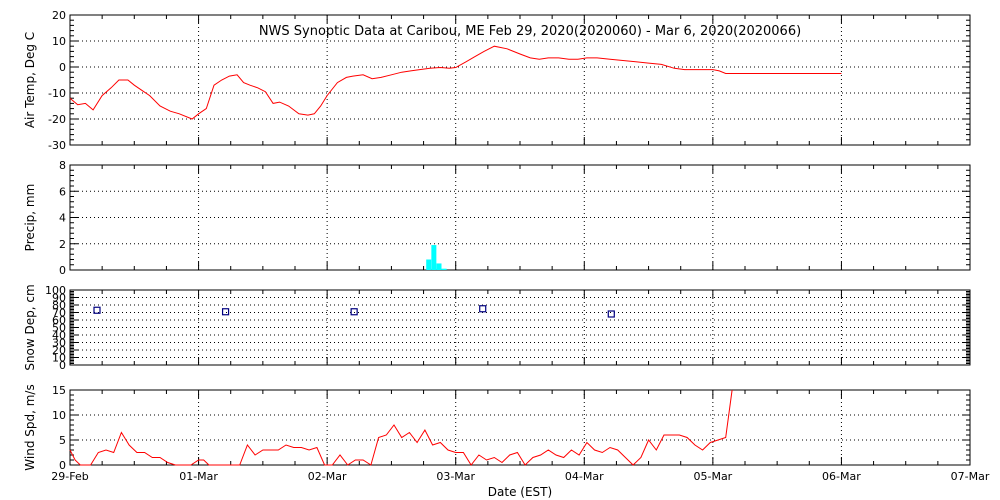 The width and height of the screenshot is (1000, 500). Describe the element at coordinates (59, 320) in the screenshot. I see `snow-depth-ytick-label: 60` at that location.